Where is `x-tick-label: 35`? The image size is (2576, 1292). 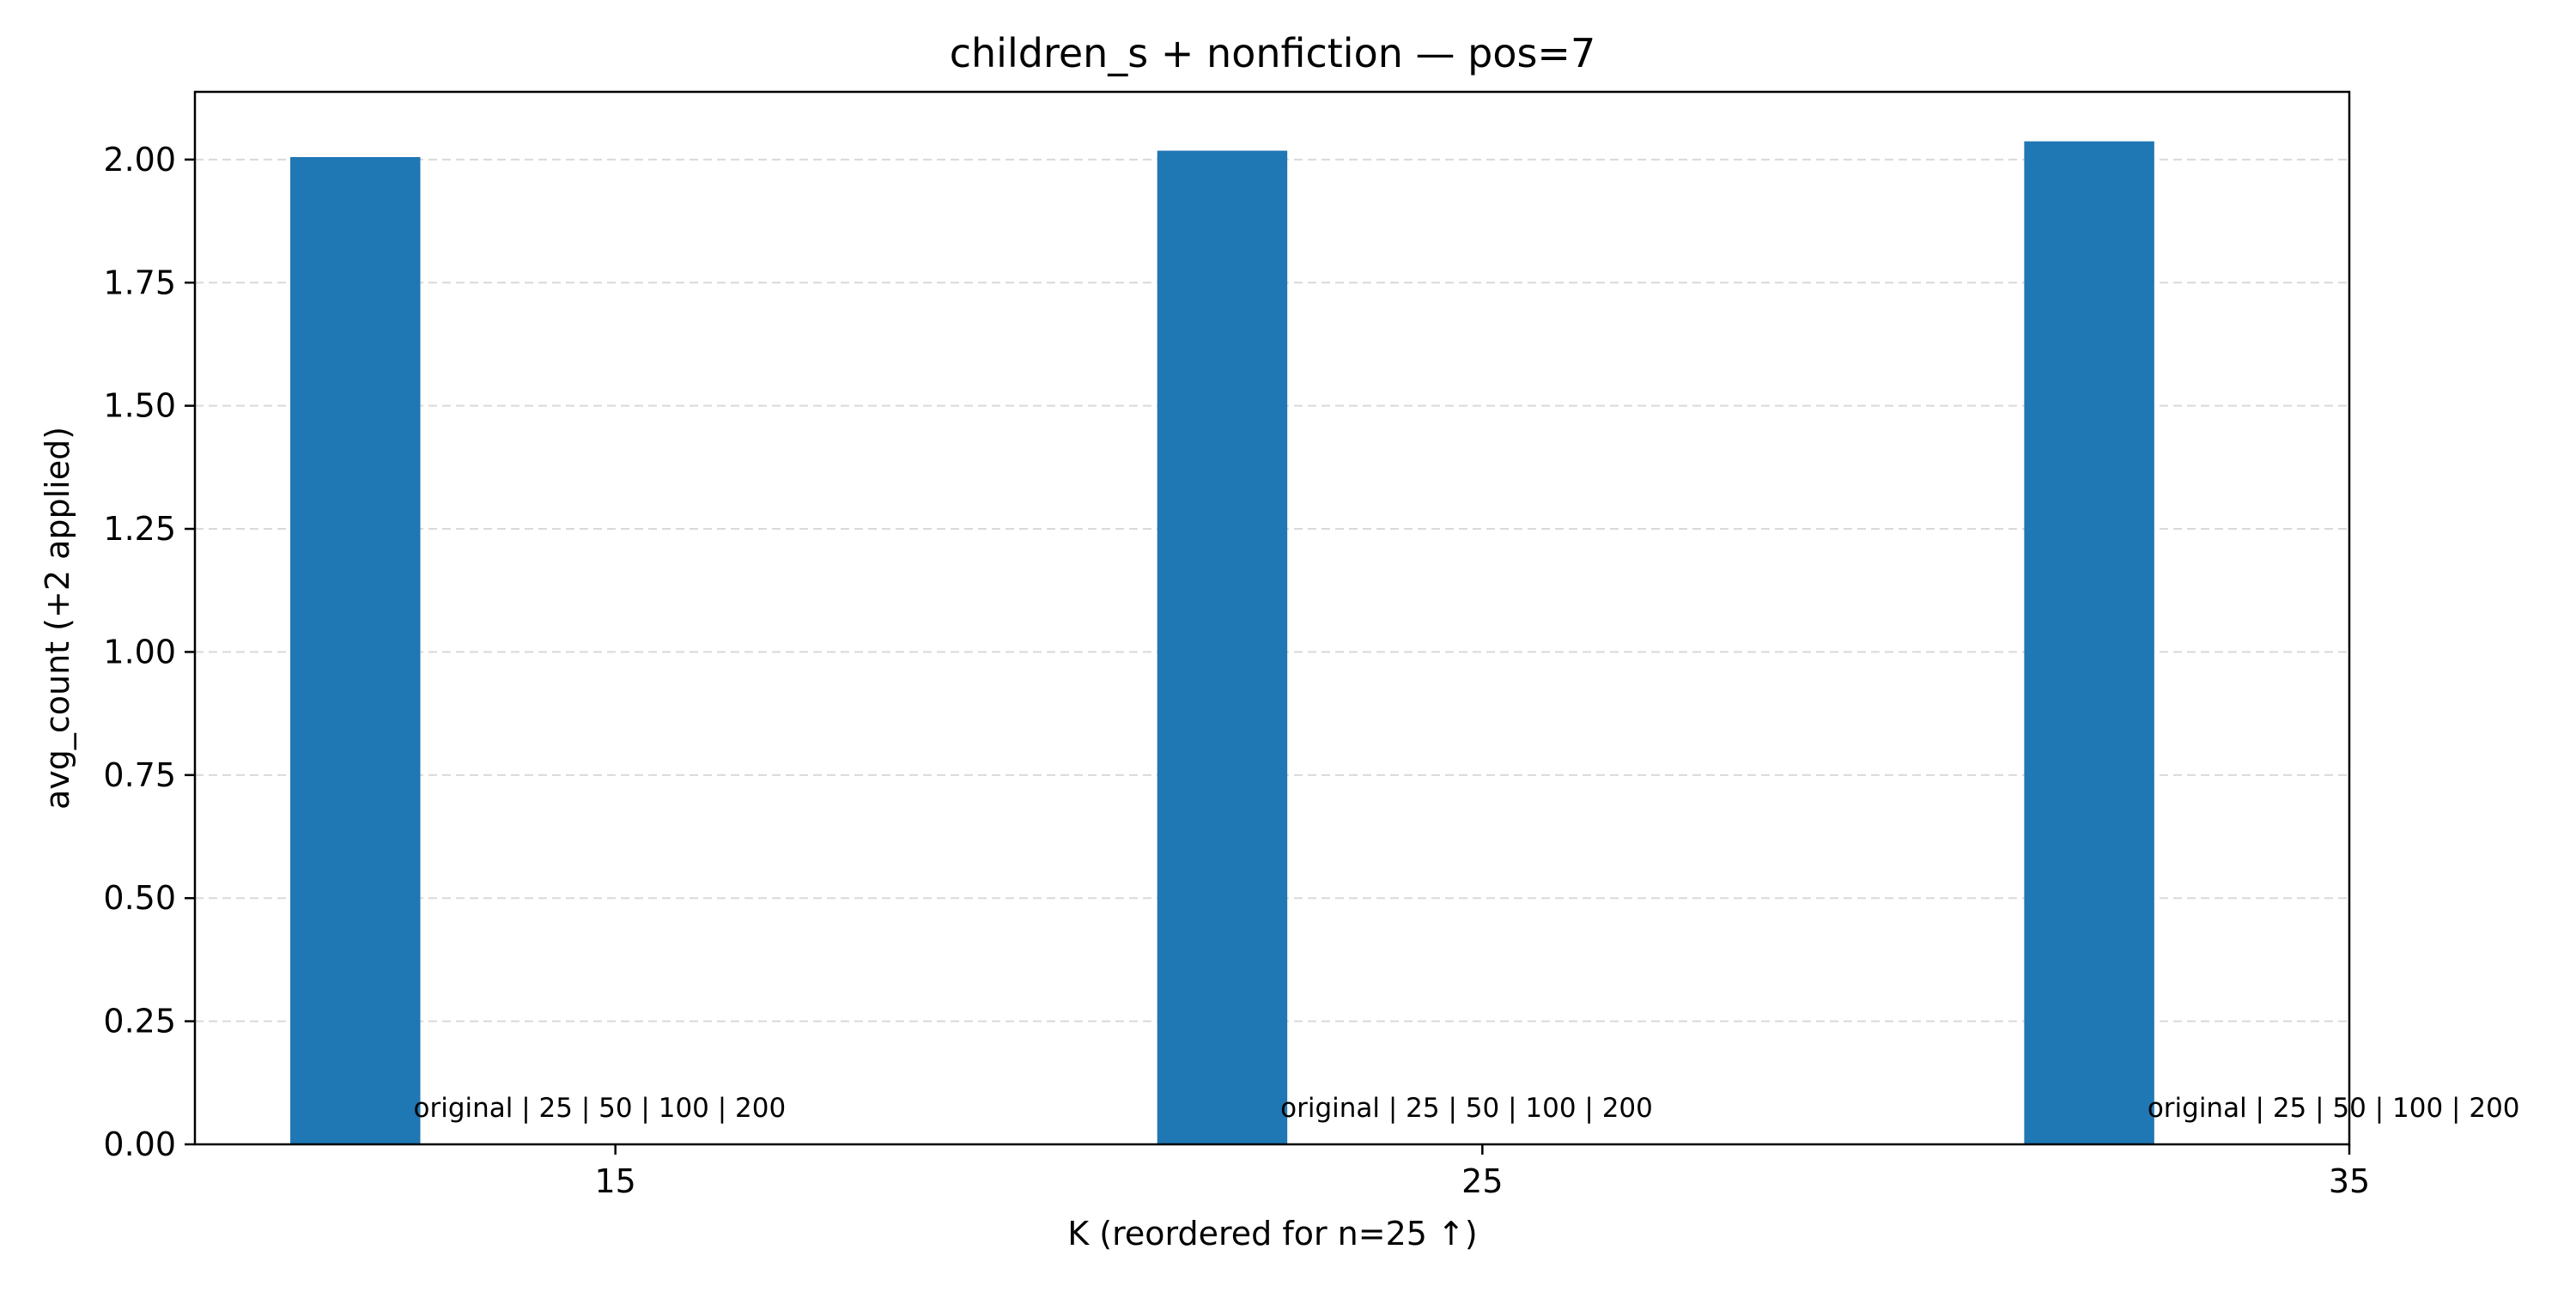
x-tick-label: 35 is located at coordinates (2349, 1181).